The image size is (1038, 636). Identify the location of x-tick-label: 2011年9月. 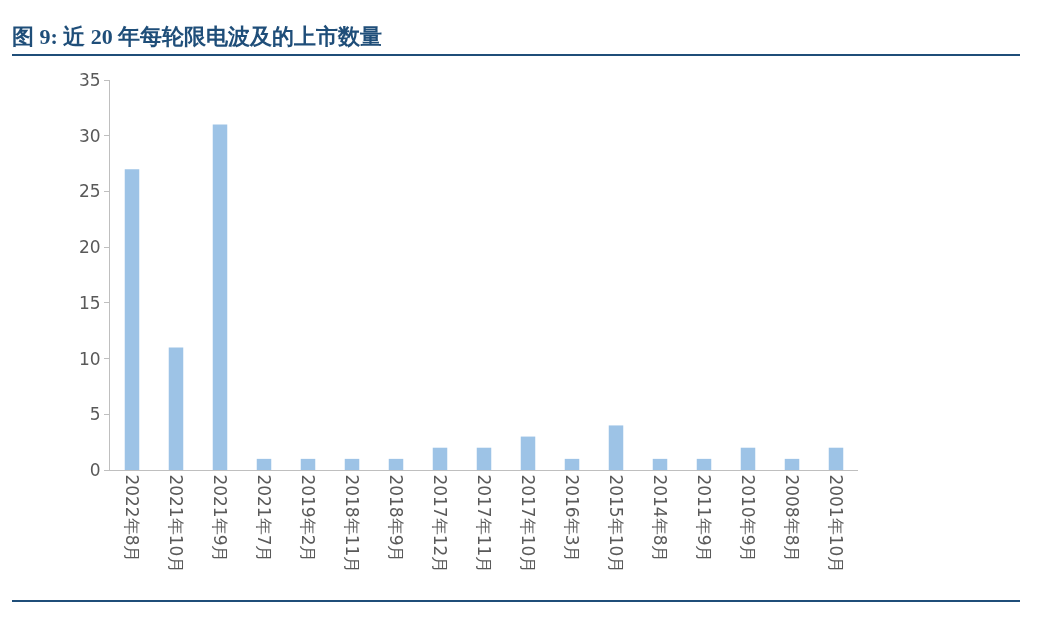
(704, 518).